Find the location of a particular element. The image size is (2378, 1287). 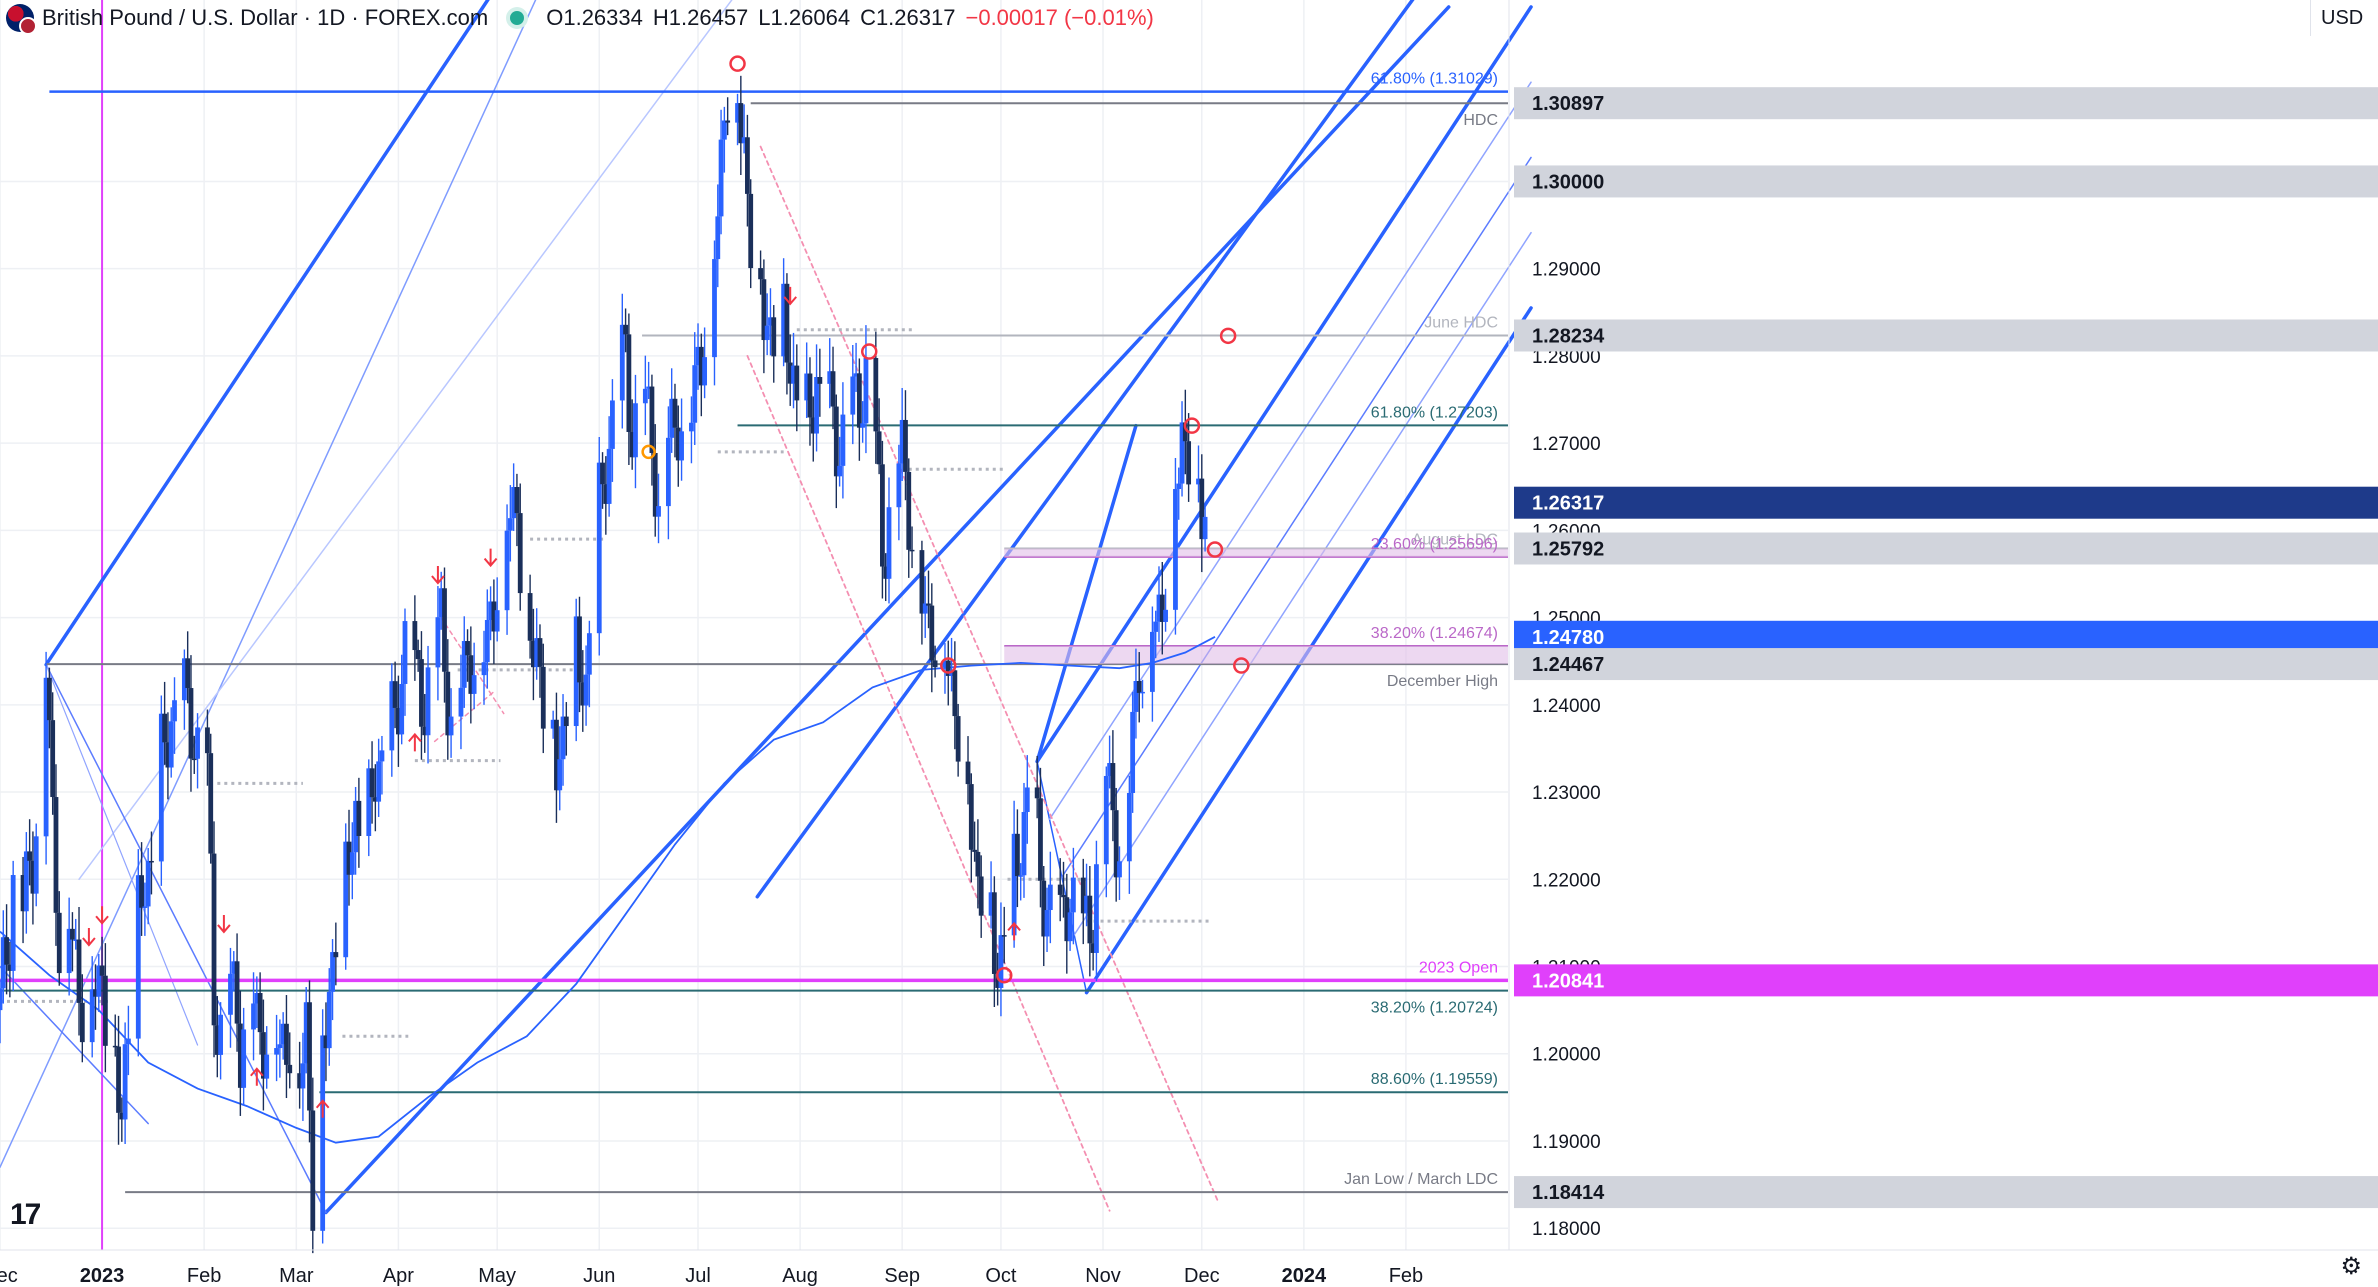

price-tick-label: 1.29000 is located at coordinates (1566, 270).